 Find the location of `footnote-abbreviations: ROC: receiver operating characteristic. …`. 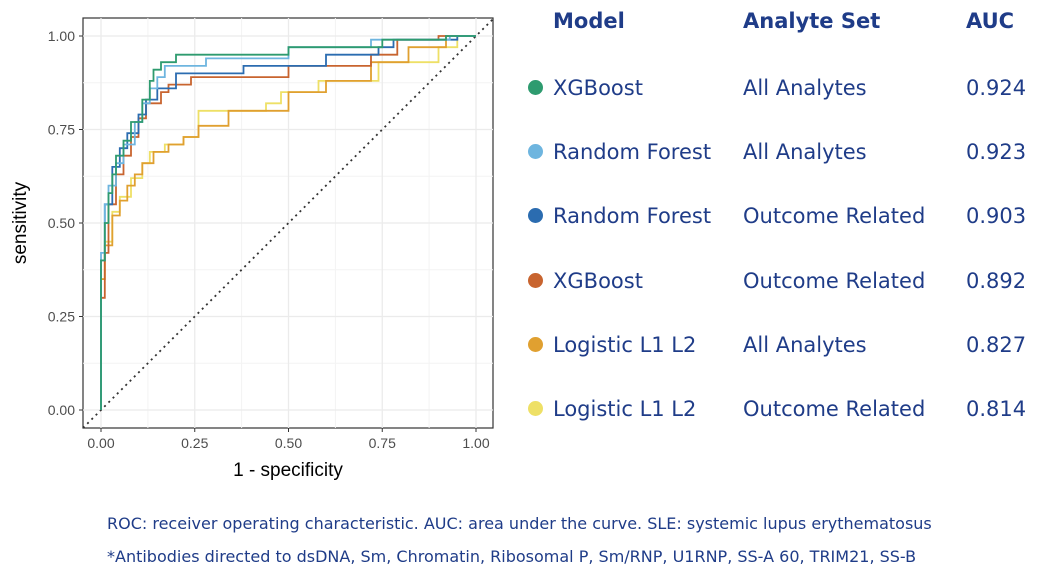

footnote-abbreviations: ROC: receiver operating characteristic. … is located at coordinates (519, 523).